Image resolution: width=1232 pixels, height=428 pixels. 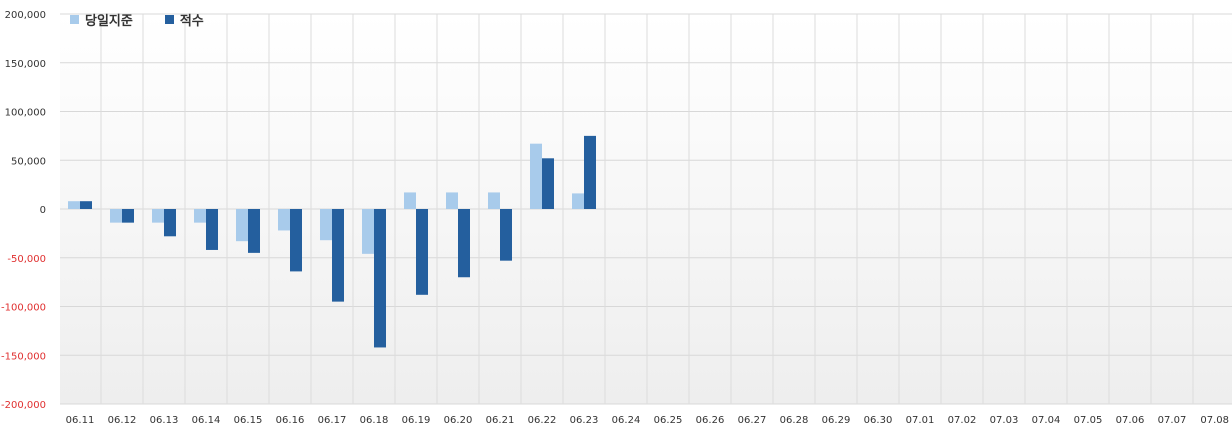 I want to click on x-tick-label: 06.23, so click(x=584, y=420).